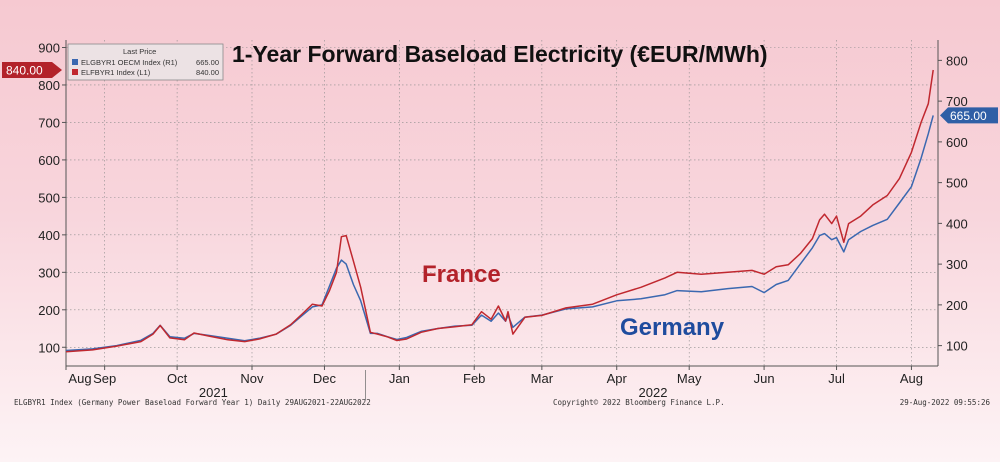  What do you see at coordinates (49, 85) in the screenshot?
I see `left-y-tick-label: 800` at bounding box center [49, 85].